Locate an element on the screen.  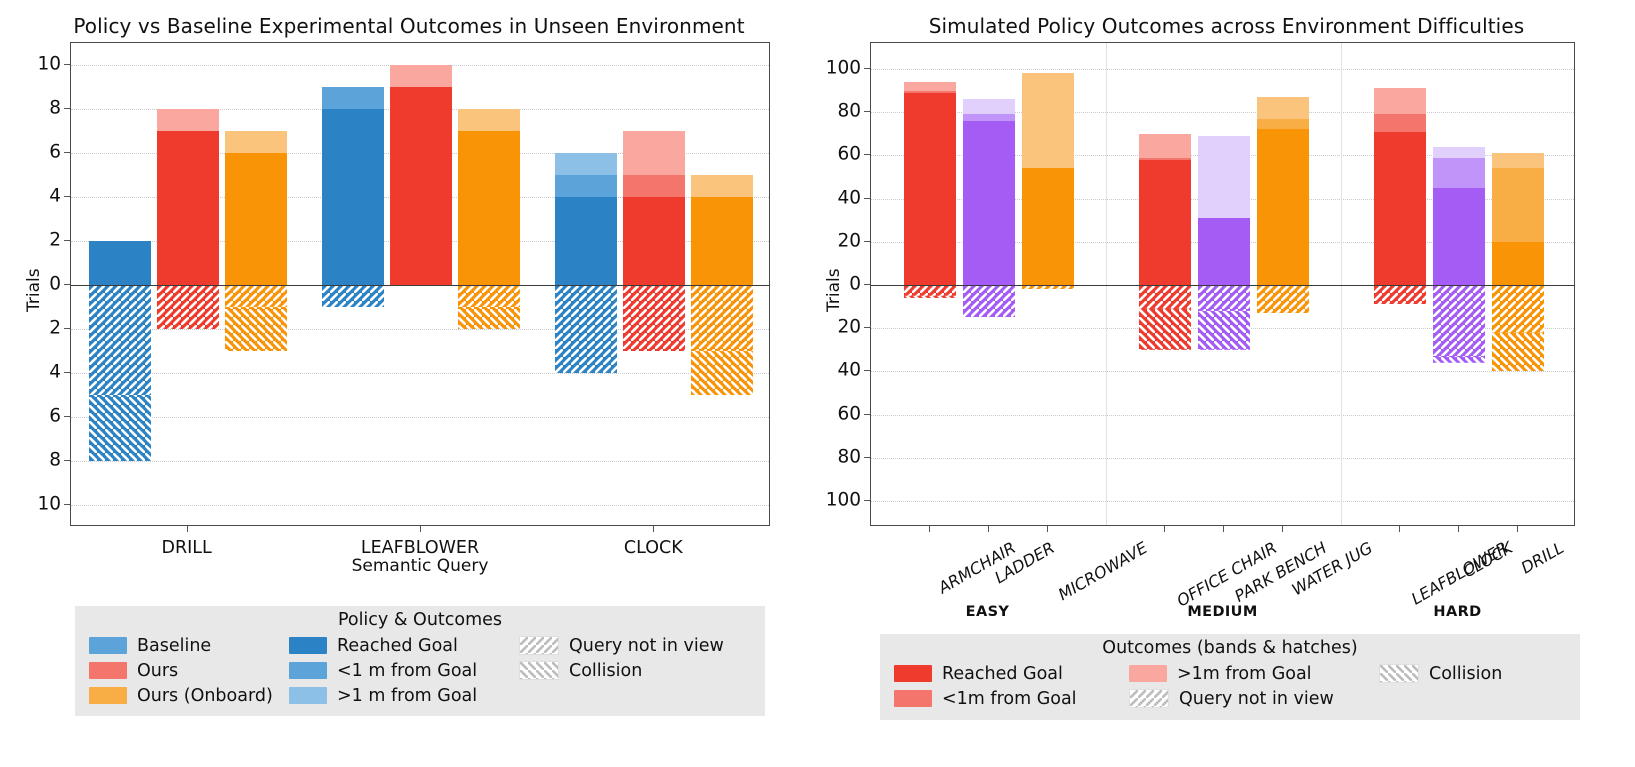
legend-entry: Baseline is located at coordinates (189, 645).